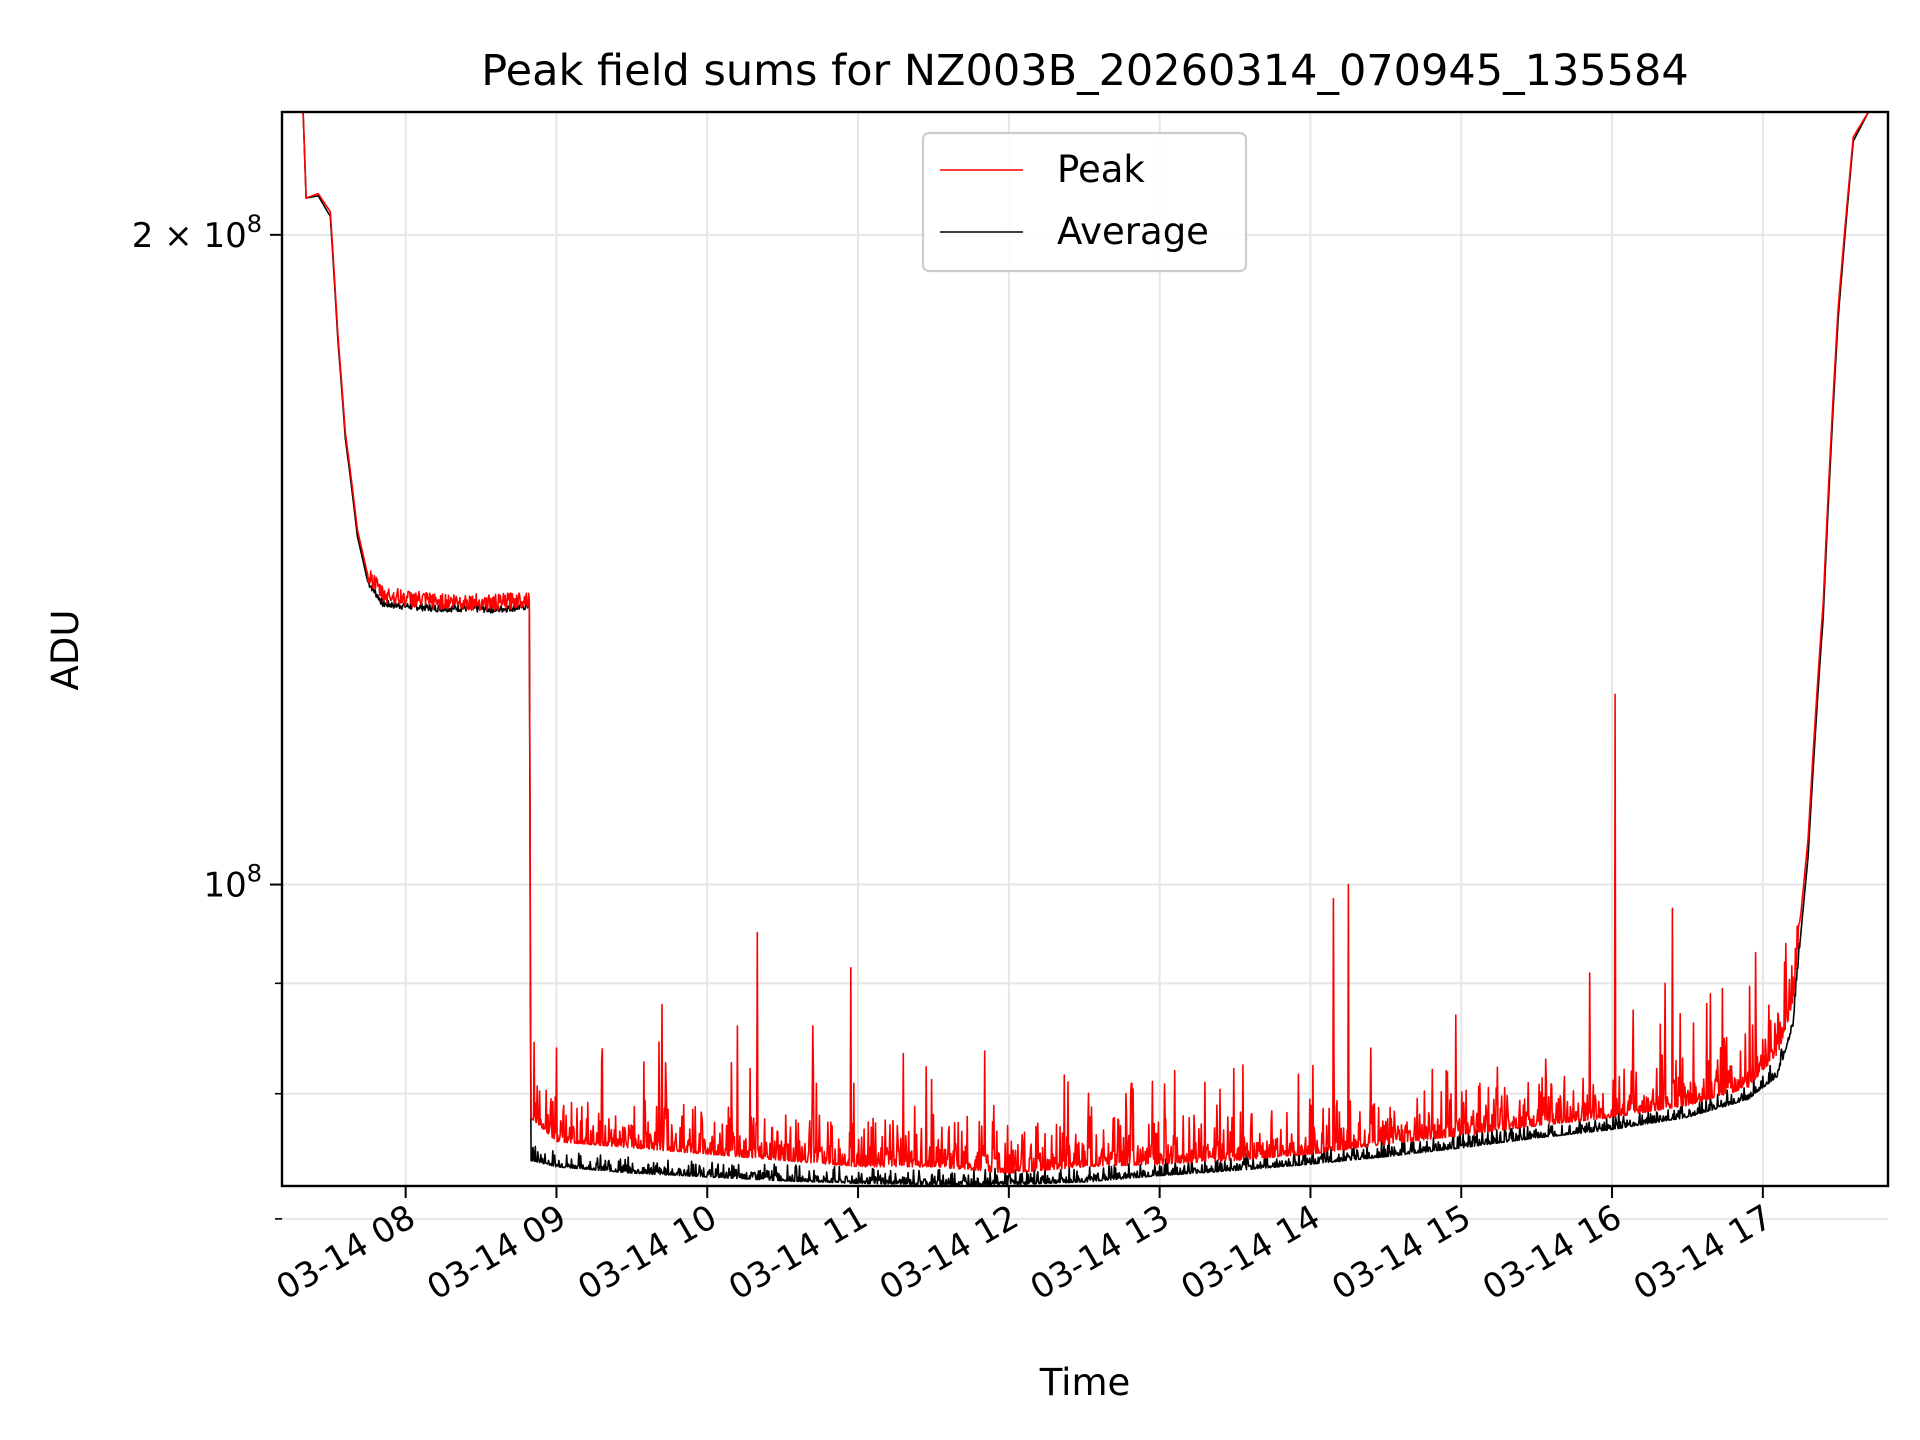 Image resolution: width=1920 pixels, height=1440 pixels. Describe the element at coordinates (65, 650) in the screenshot. I see `y-axis-label: ADU` at that location.